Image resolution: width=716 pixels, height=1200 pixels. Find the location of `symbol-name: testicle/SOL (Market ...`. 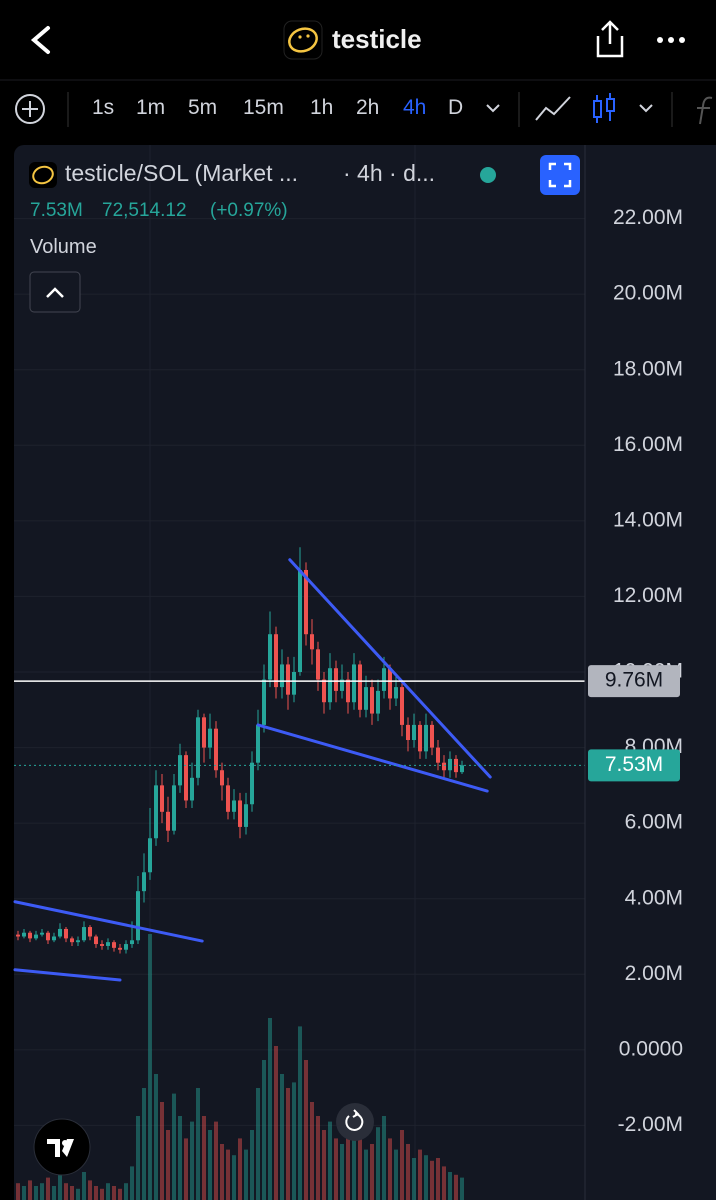

symbol-name: testicle/SOL (Market ... is located at coordinates (182, 173).